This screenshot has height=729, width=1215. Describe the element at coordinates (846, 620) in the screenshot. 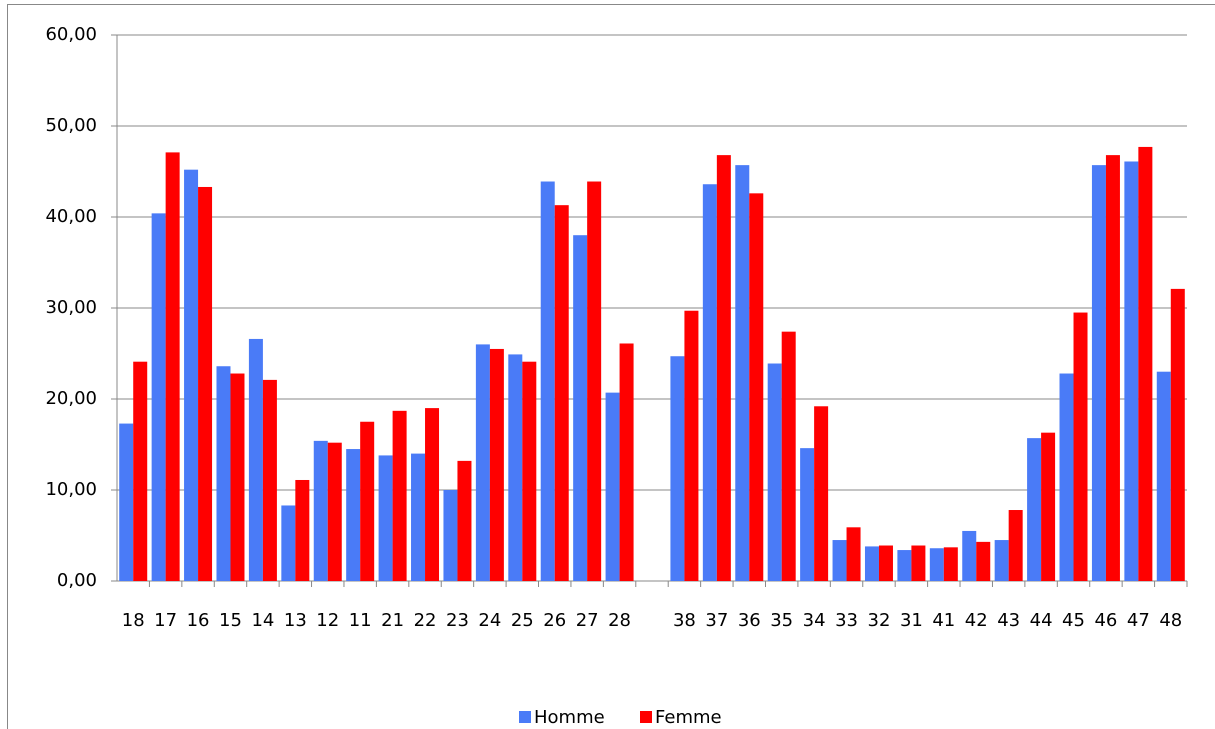

I see `x-tick-label: 33` at that location.